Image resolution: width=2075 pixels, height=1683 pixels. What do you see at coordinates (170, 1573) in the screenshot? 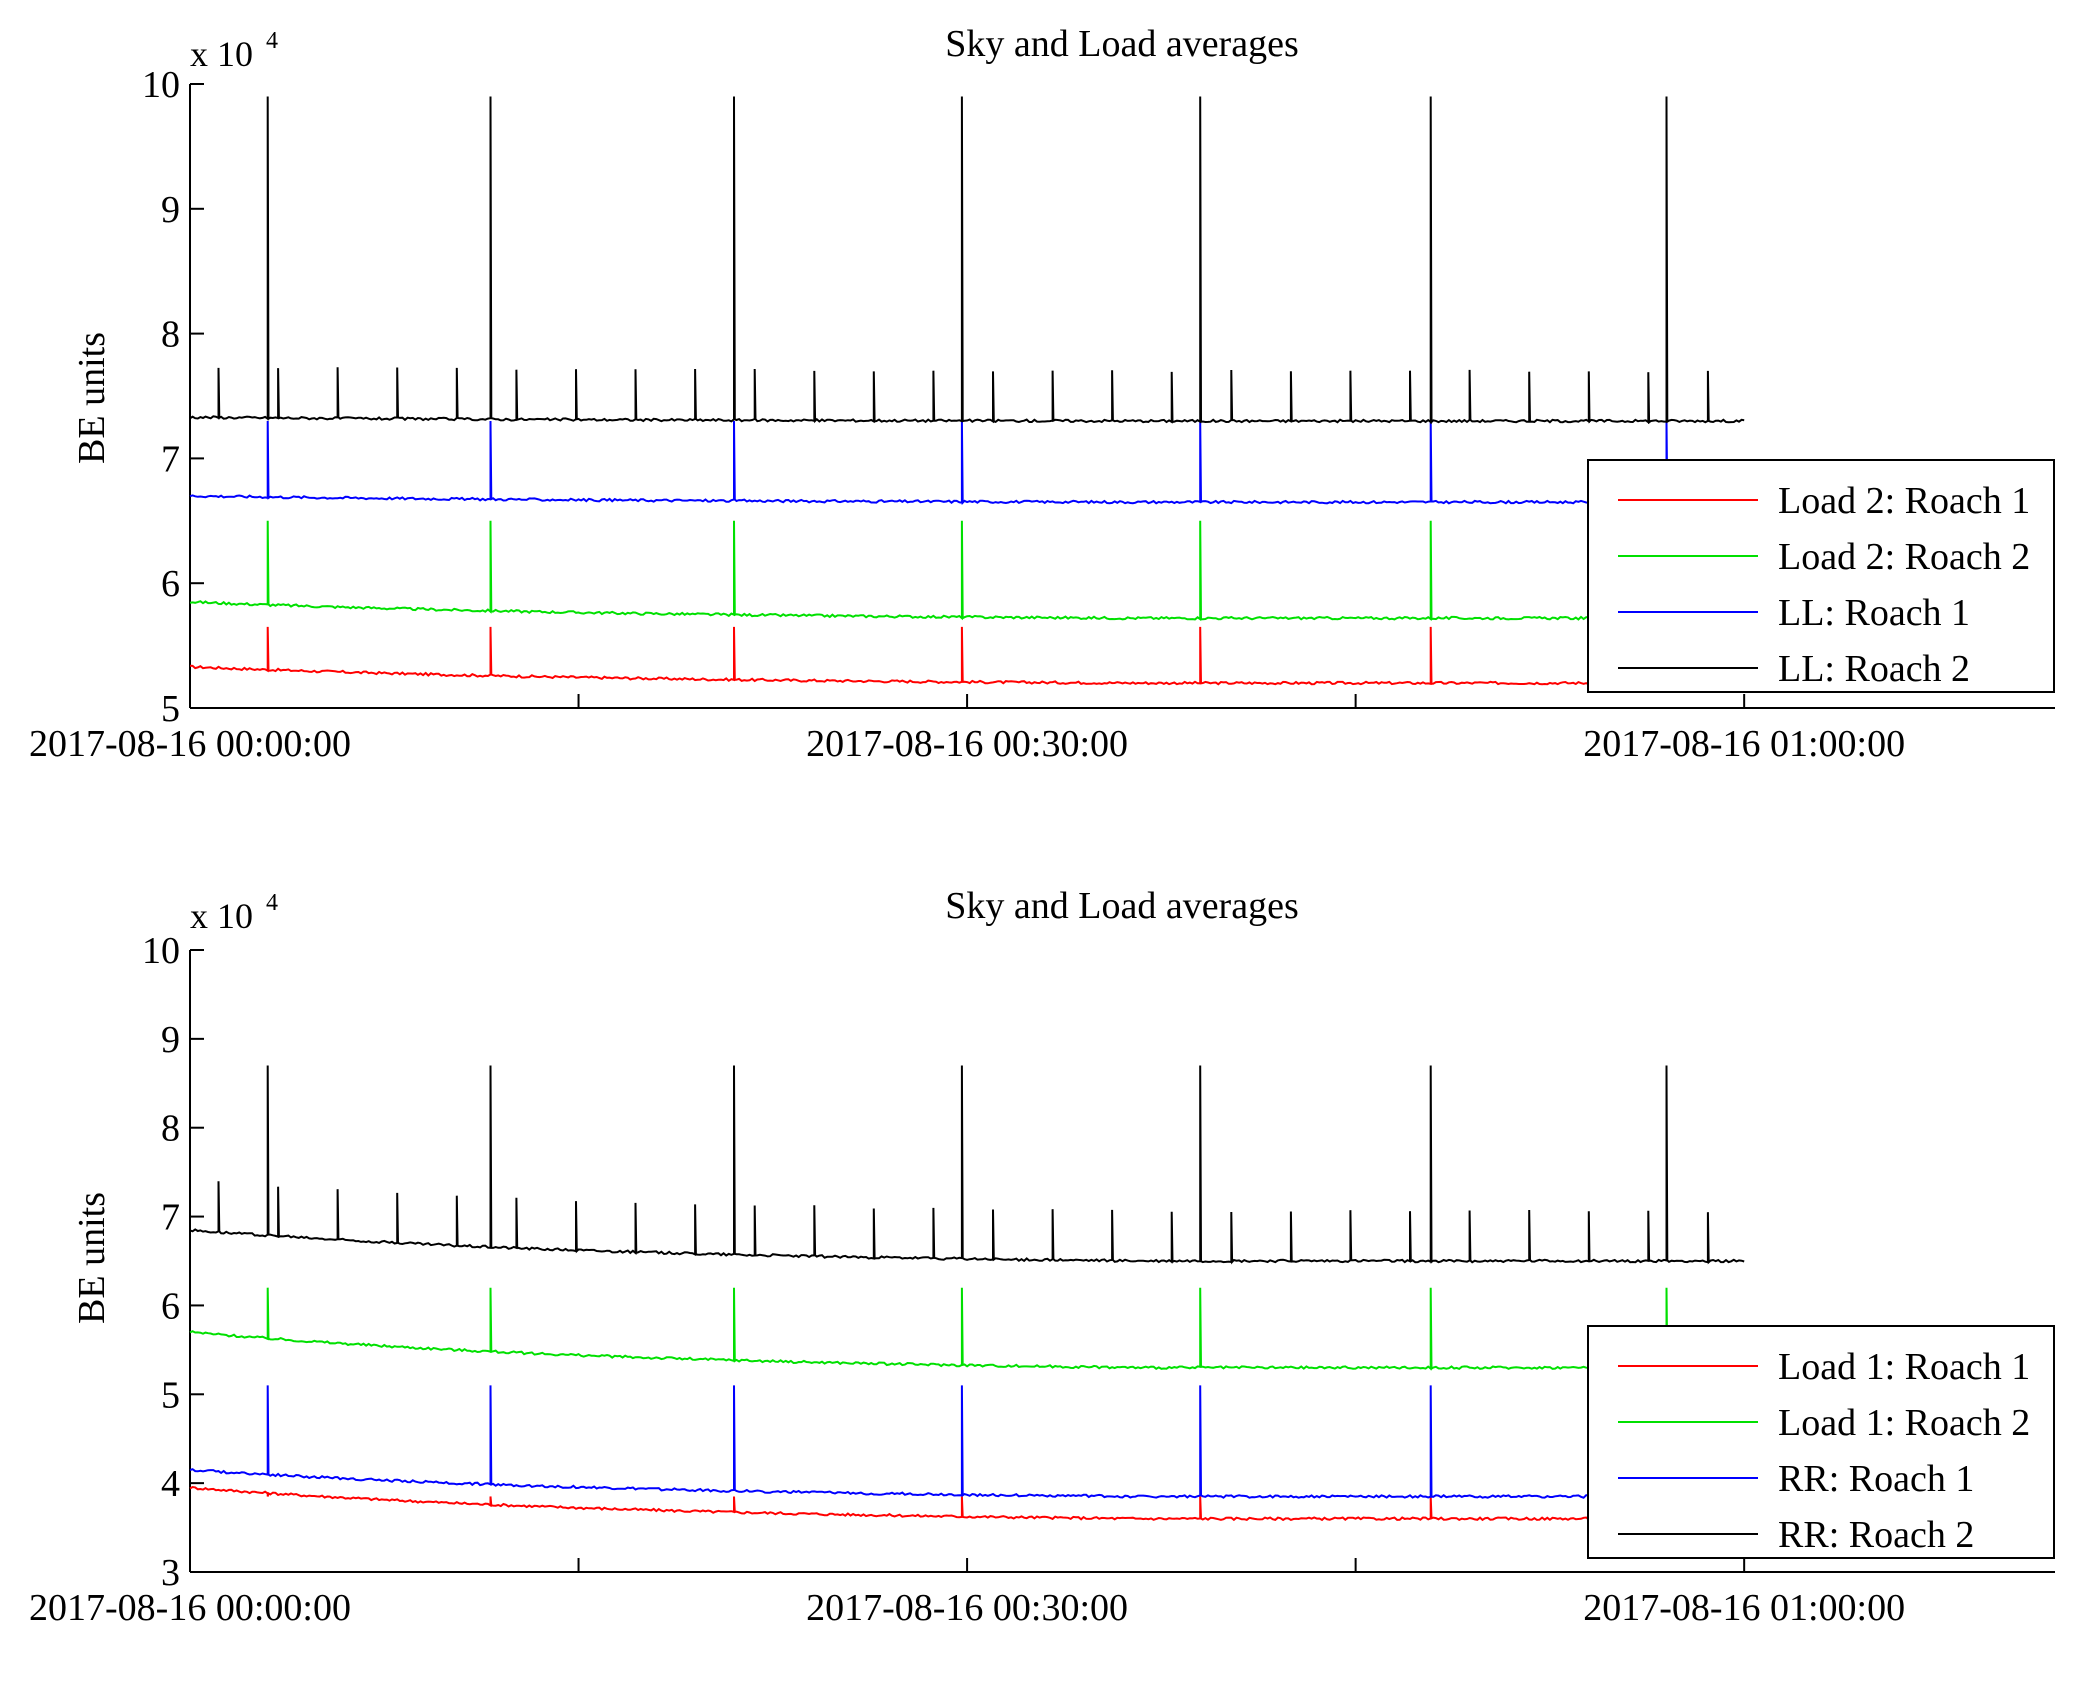
I see `y-tick-label: 3` at bounding box center [170, 1573].